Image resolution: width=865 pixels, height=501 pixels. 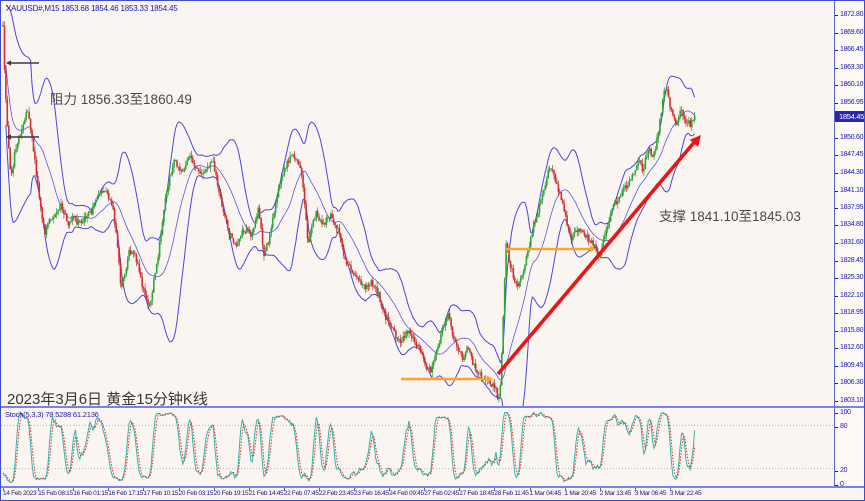 What do you see at coordinates (849, 172) in the screenshot?
I see `price-axis-label: 1844.30` at bounding box center [849, 172].